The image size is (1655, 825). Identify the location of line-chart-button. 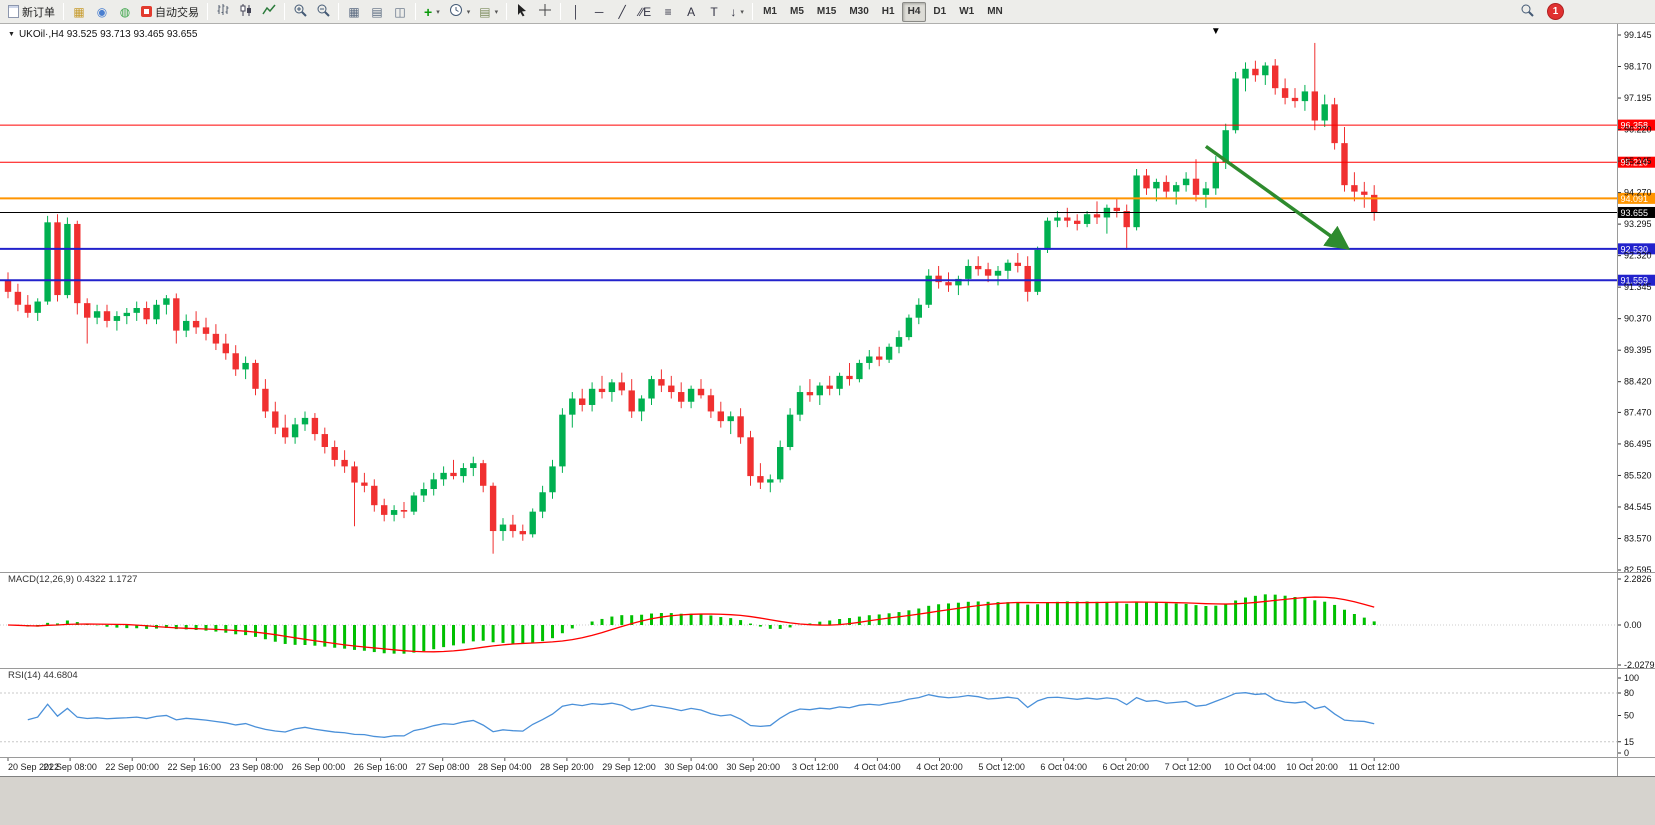
(269, 12).